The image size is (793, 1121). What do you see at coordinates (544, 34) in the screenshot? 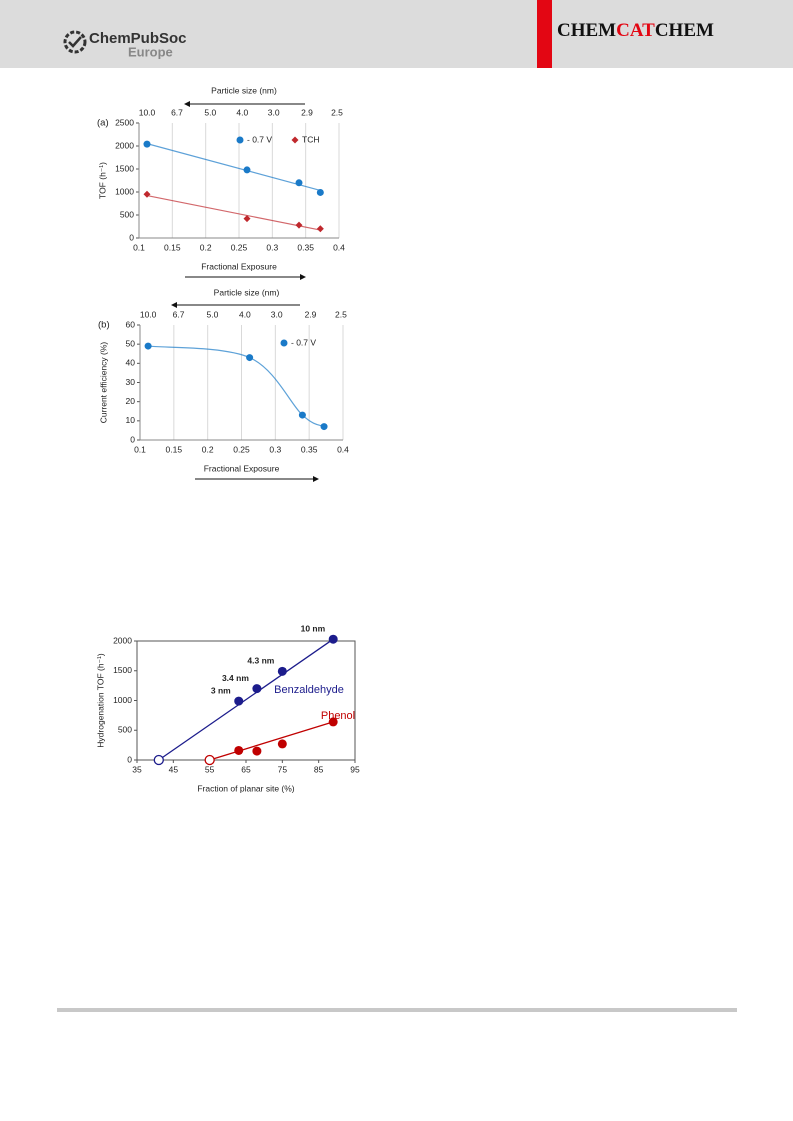
I see `journal-bar` at bounding box center [544, 34].